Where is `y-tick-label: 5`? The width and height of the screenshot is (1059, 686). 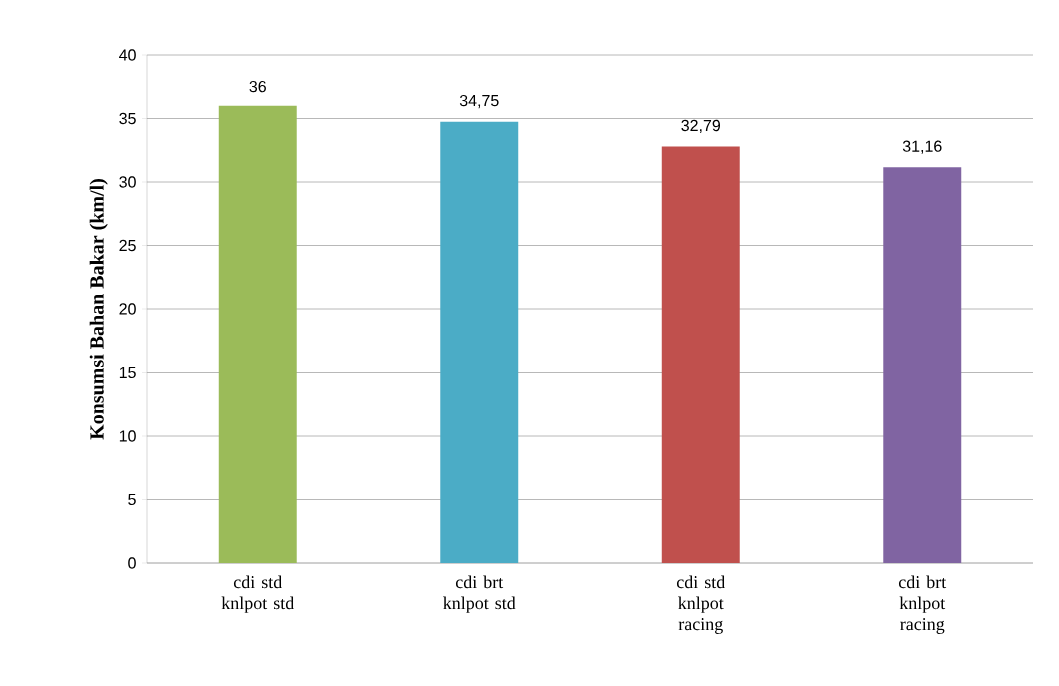 y-tick-label: 5 is located at coordinates (132, 499).